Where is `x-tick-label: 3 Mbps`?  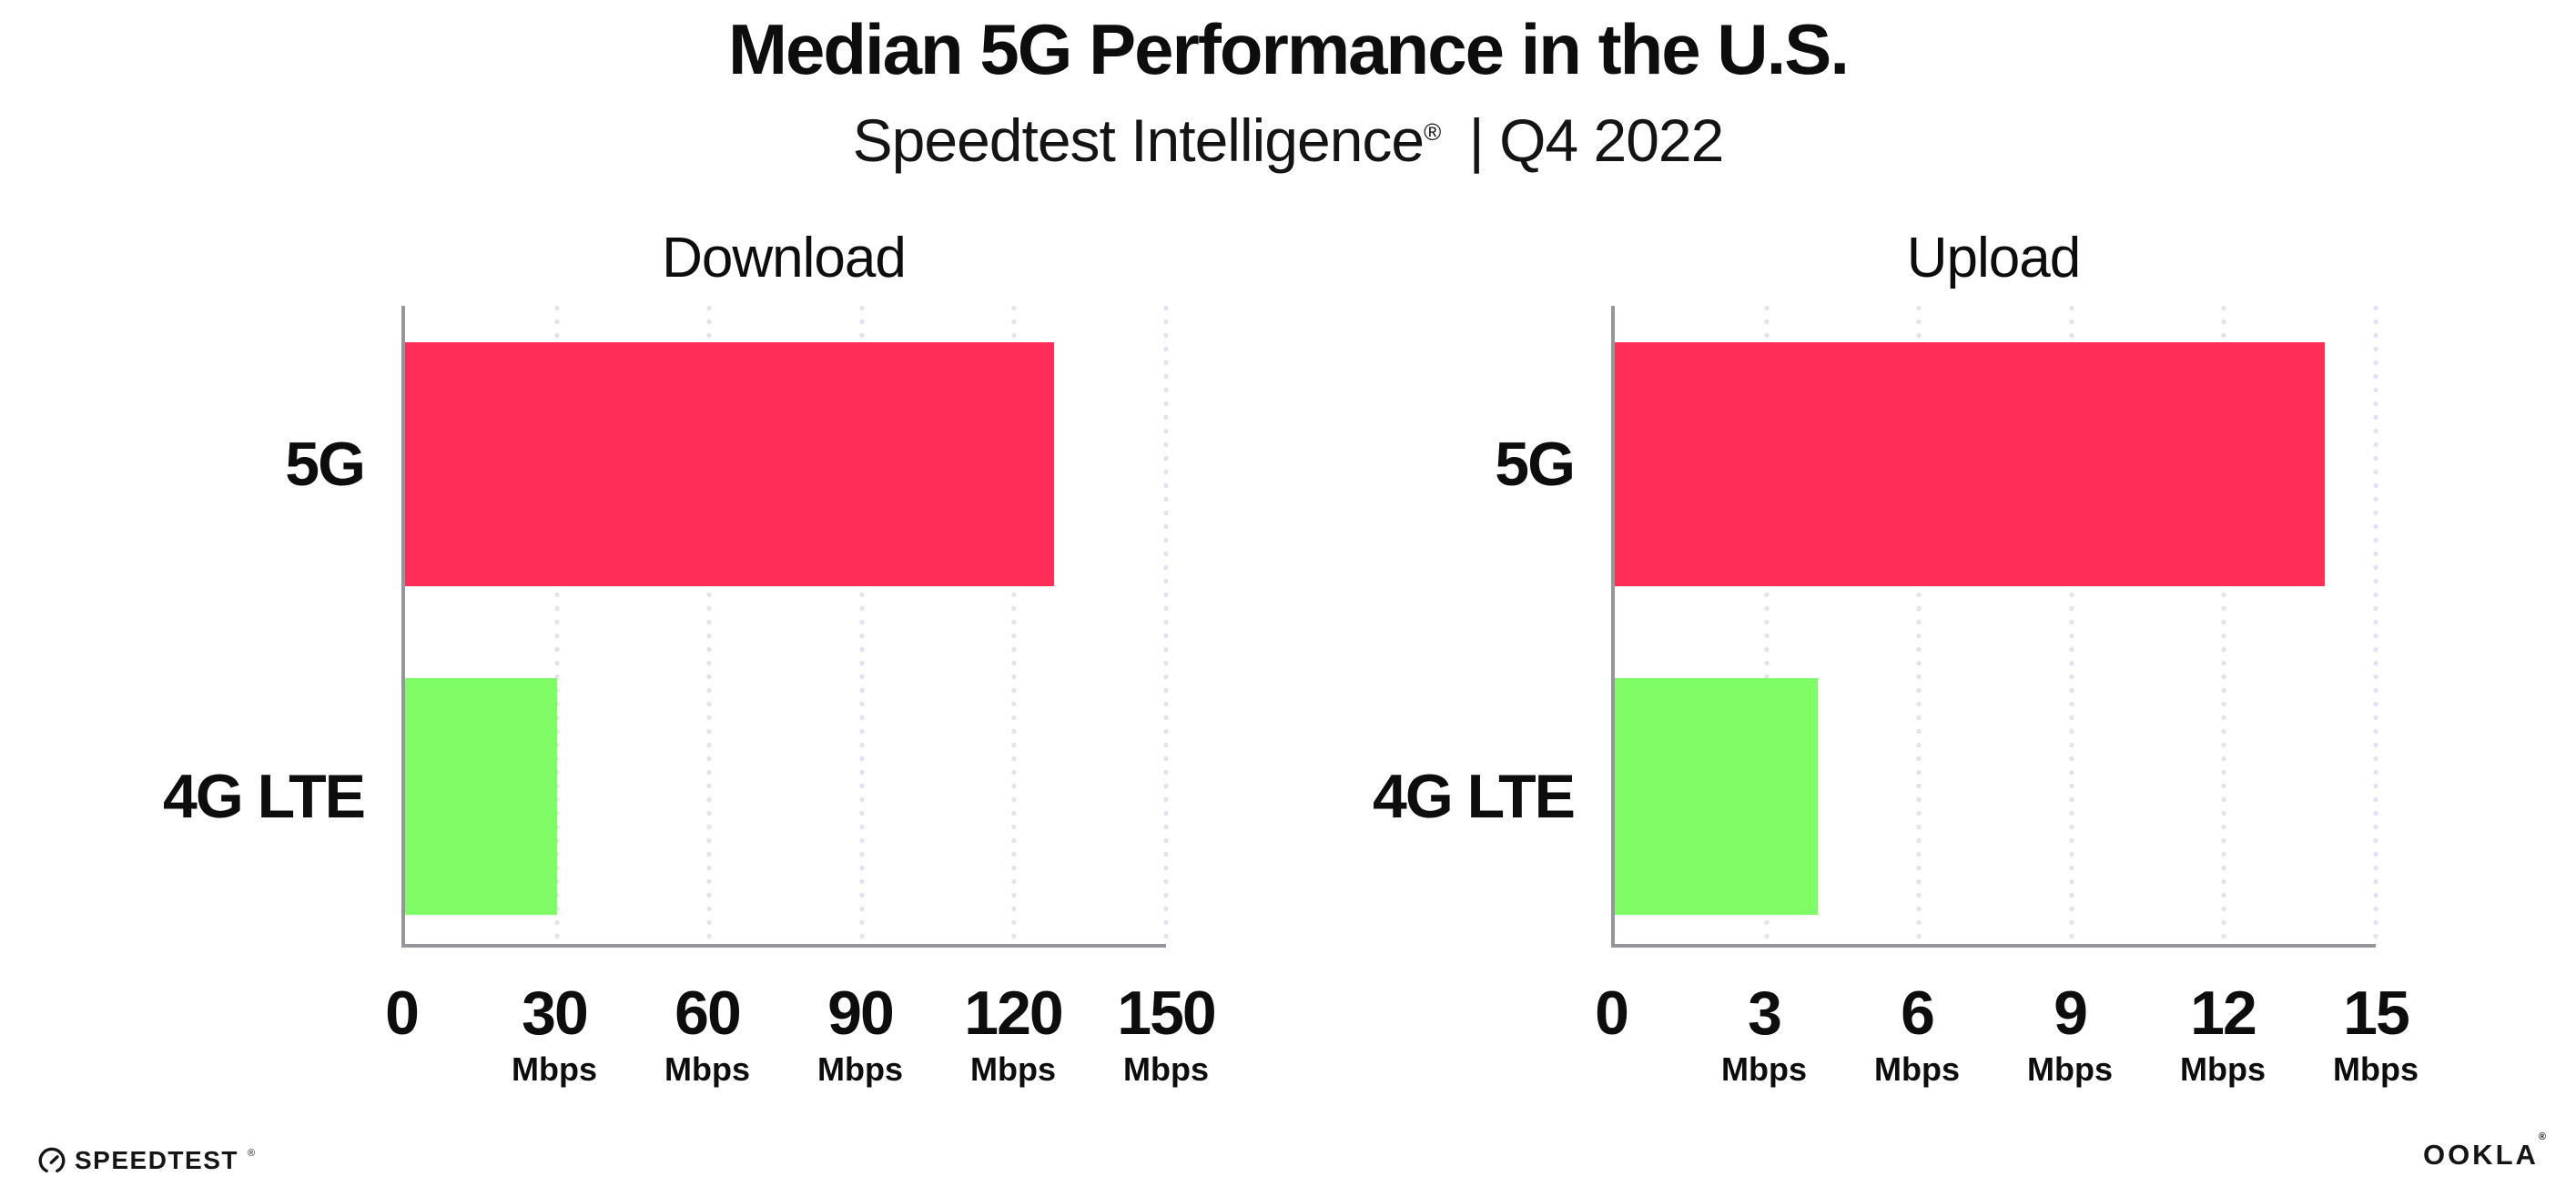 x-tick-label: 3 Mbps is located at coordinates (1764, 1034).